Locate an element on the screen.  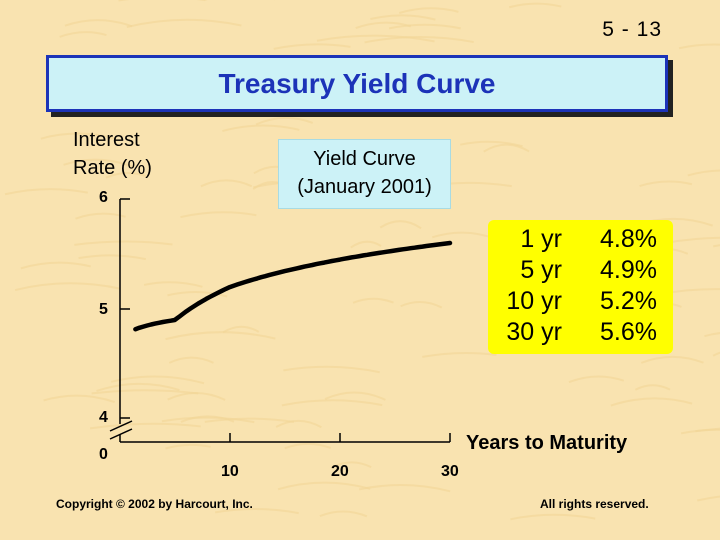
rate-table-maturity: 10 yr is located at coordinates (534, 301).